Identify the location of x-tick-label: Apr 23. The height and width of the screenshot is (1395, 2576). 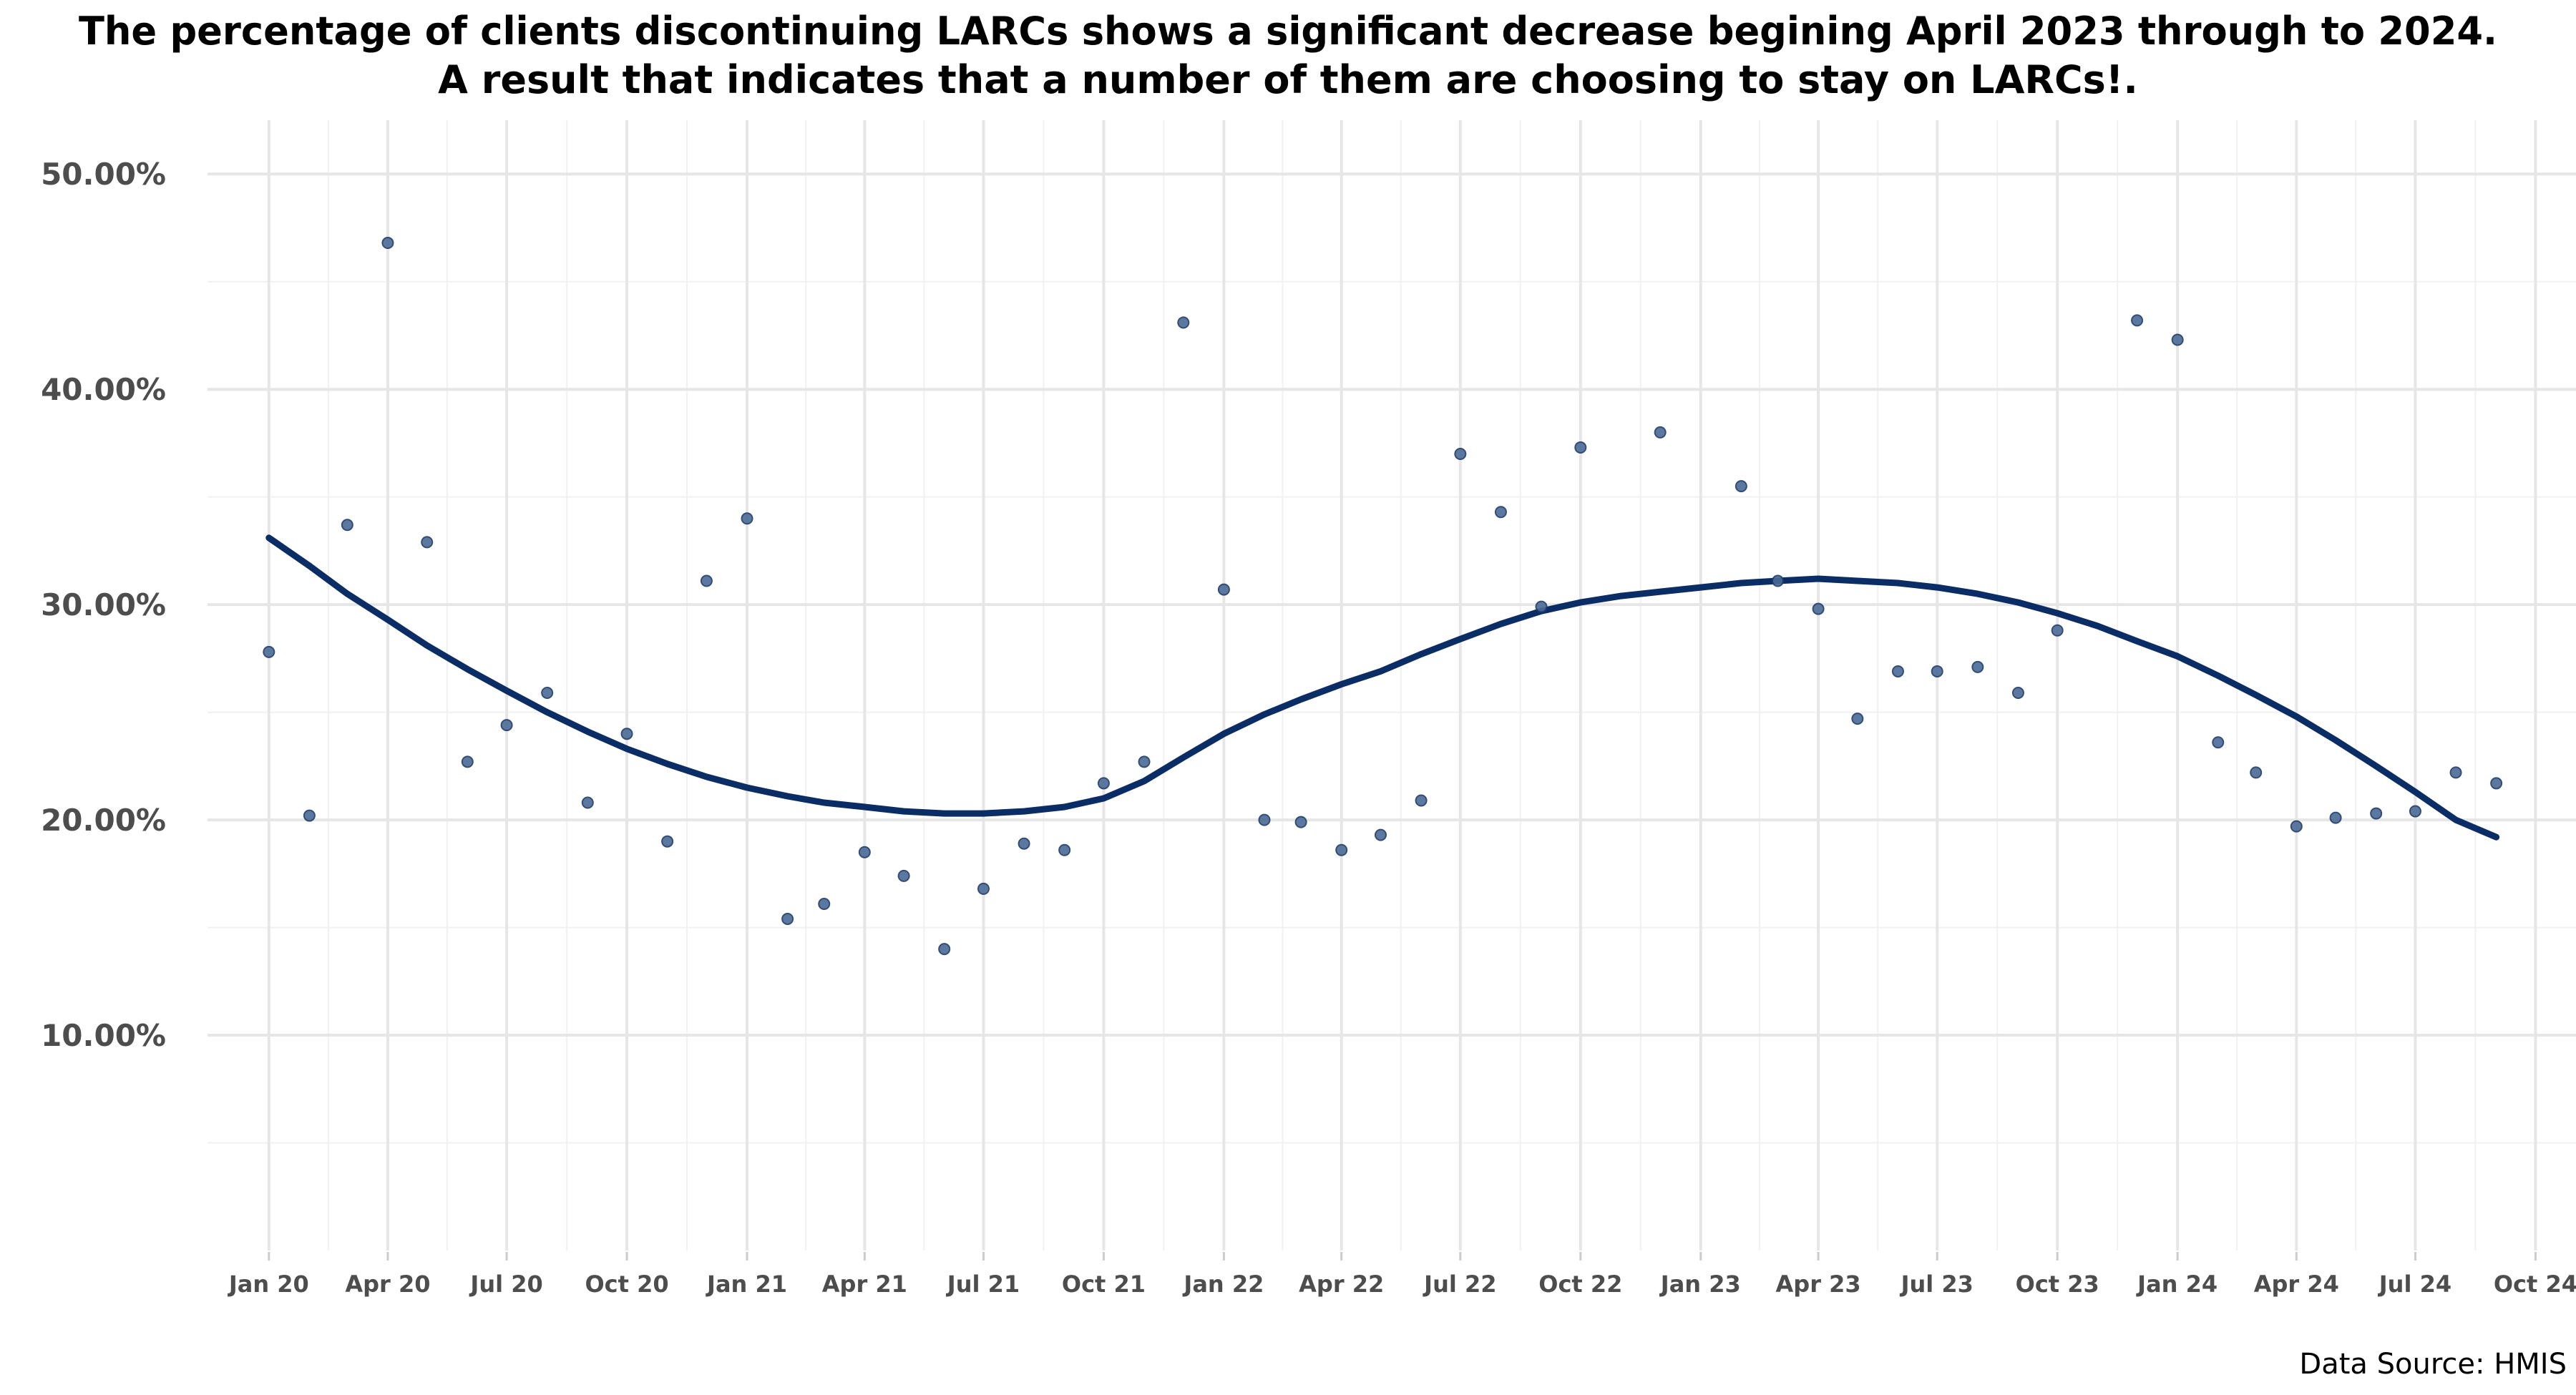
(1818, 1285).